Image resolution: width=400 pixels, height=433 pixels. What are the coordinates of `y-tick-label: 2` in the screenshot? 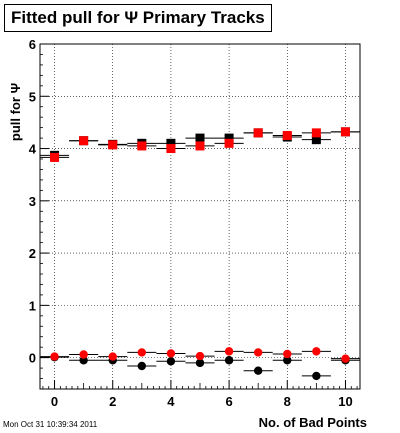 It's located at (32, 253).